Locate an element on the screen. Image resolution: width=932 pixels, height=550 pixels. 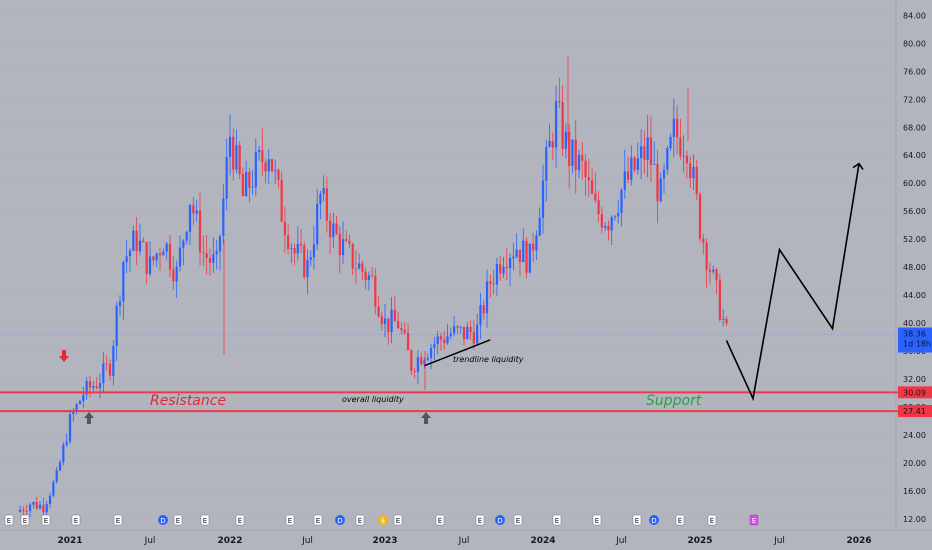
support-price-label: 27.41 is located at coordinates (915, 411).